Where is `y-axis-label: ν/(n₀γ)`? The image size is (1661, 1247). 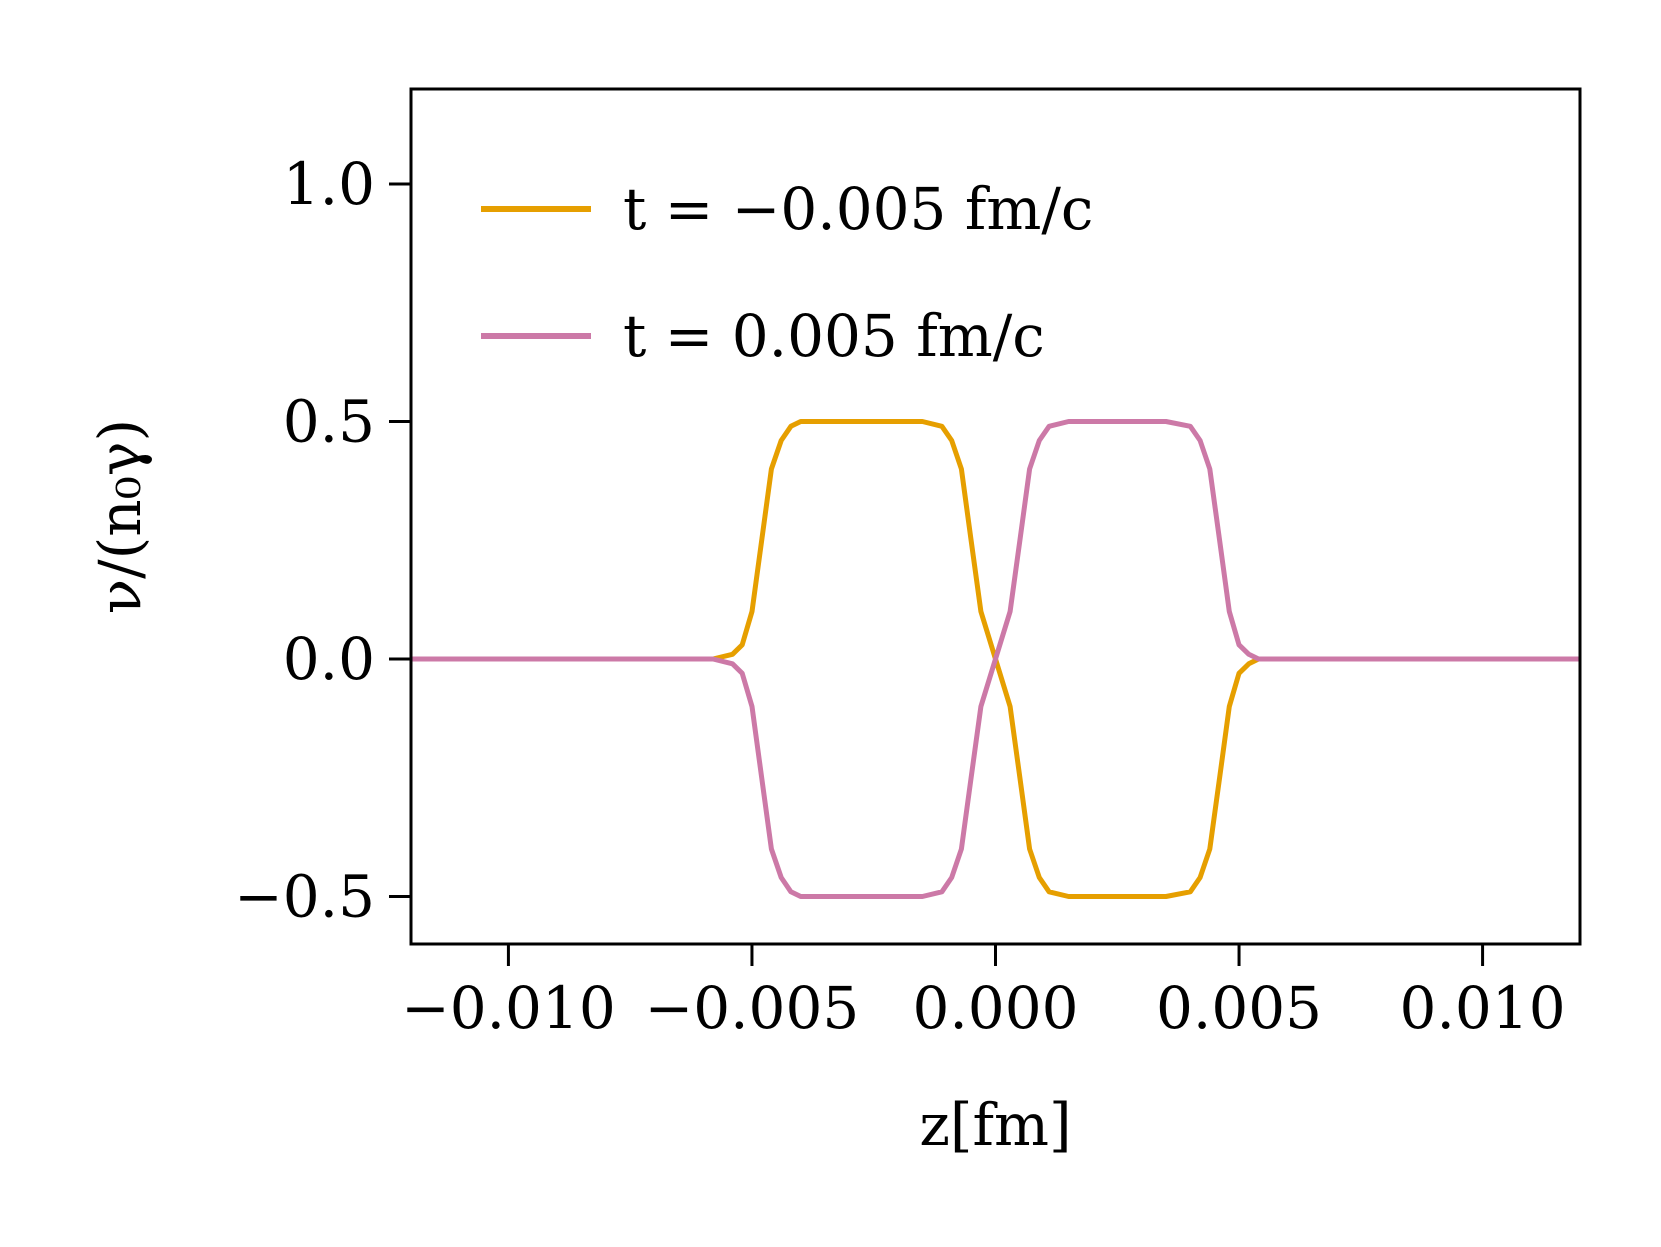
y-axis-label: ν/(n₀γ) is located at coordinates (120, 516).